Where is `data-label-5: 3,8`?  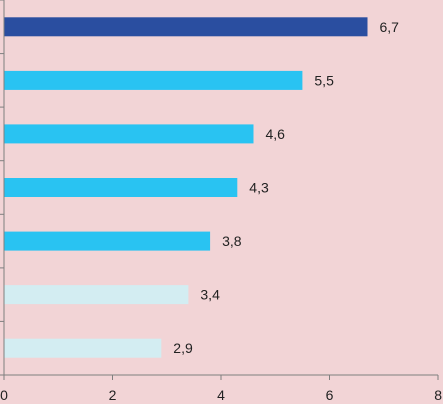
data-label-5: 3,8 is located at coordinates (232, 241).